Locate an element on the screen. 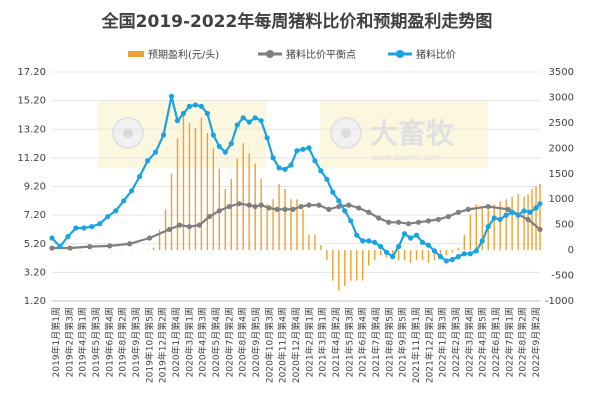 Image resolution: width=594 pixels, height=416 pixels. x-axis-tick-label: 2020年7月第2周 is located at coordinates (229, 342).